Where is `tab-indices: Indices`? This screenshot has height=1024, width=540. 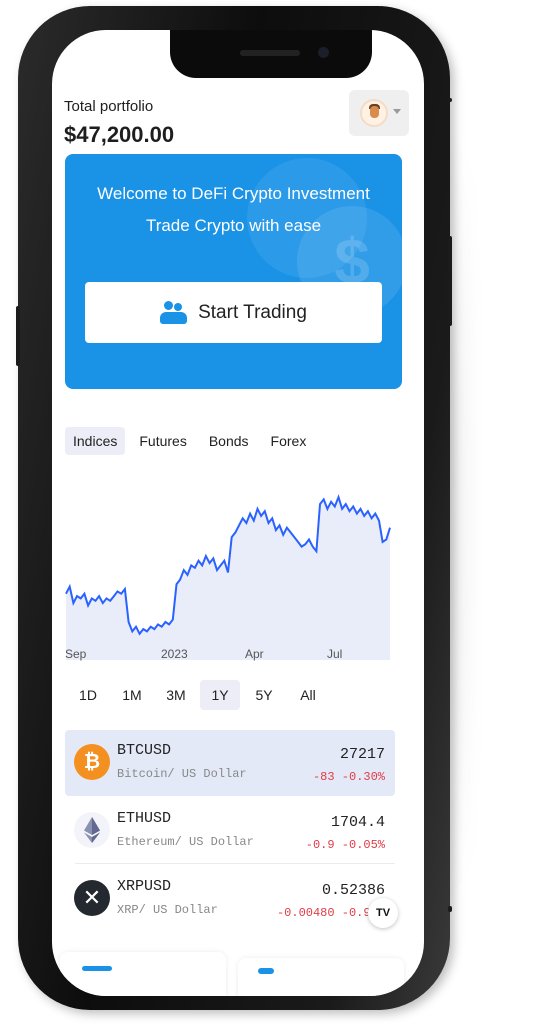
tab-indices: Indices is located at coordinates (95, 441).